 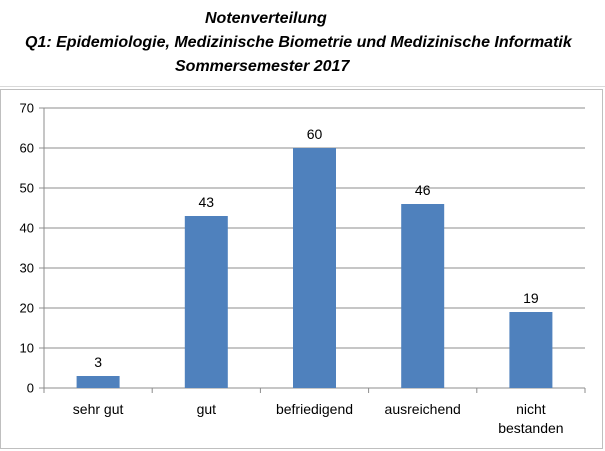 I want to click on category-label-sehr-gut: sehr gut, so click(x=98, y=409).